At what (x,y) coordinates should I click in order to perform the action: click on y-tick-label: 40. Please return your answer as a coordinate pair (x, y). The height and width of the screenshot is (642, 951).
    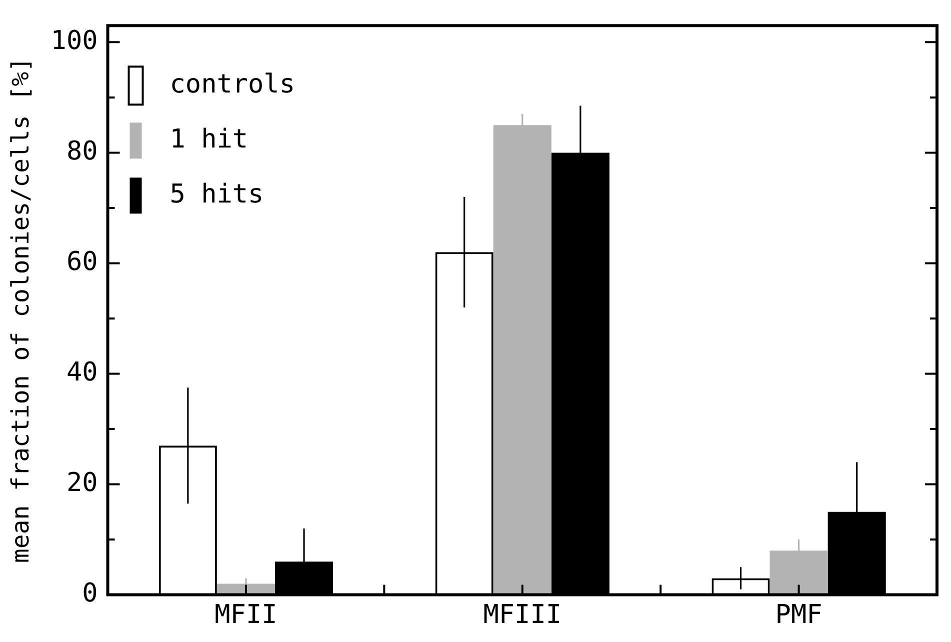
    Looking at the image, I should click on (82, 373).